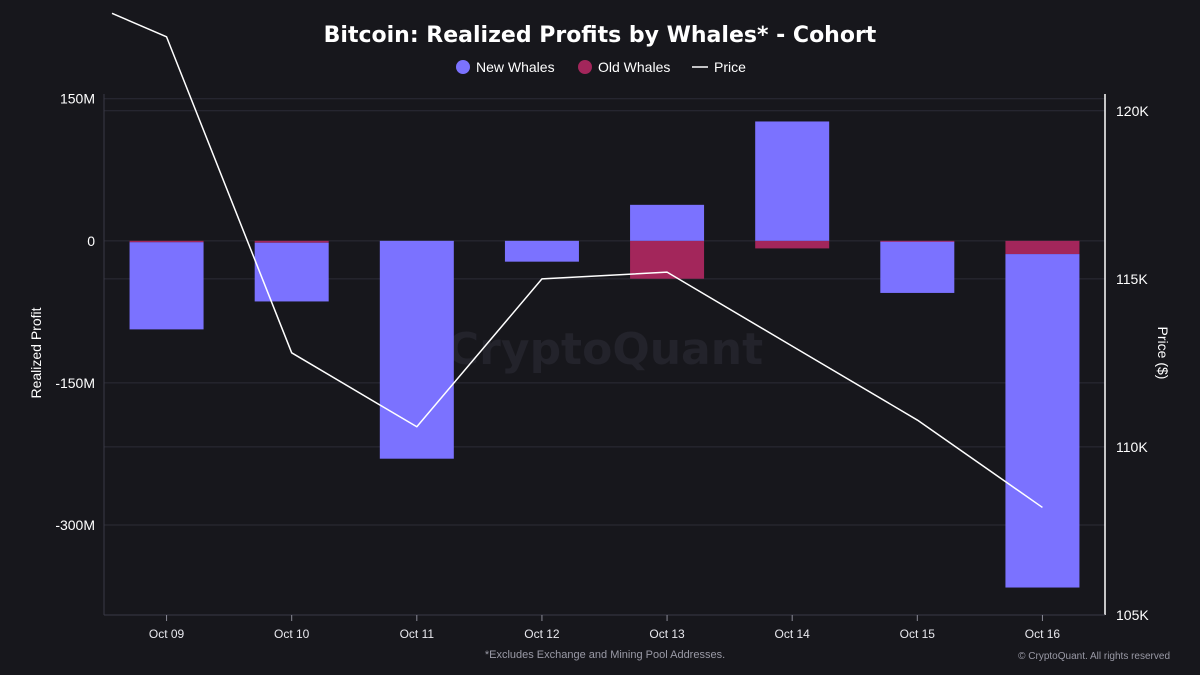  I want to click on y-tick-label: 0, so click(91, 241).